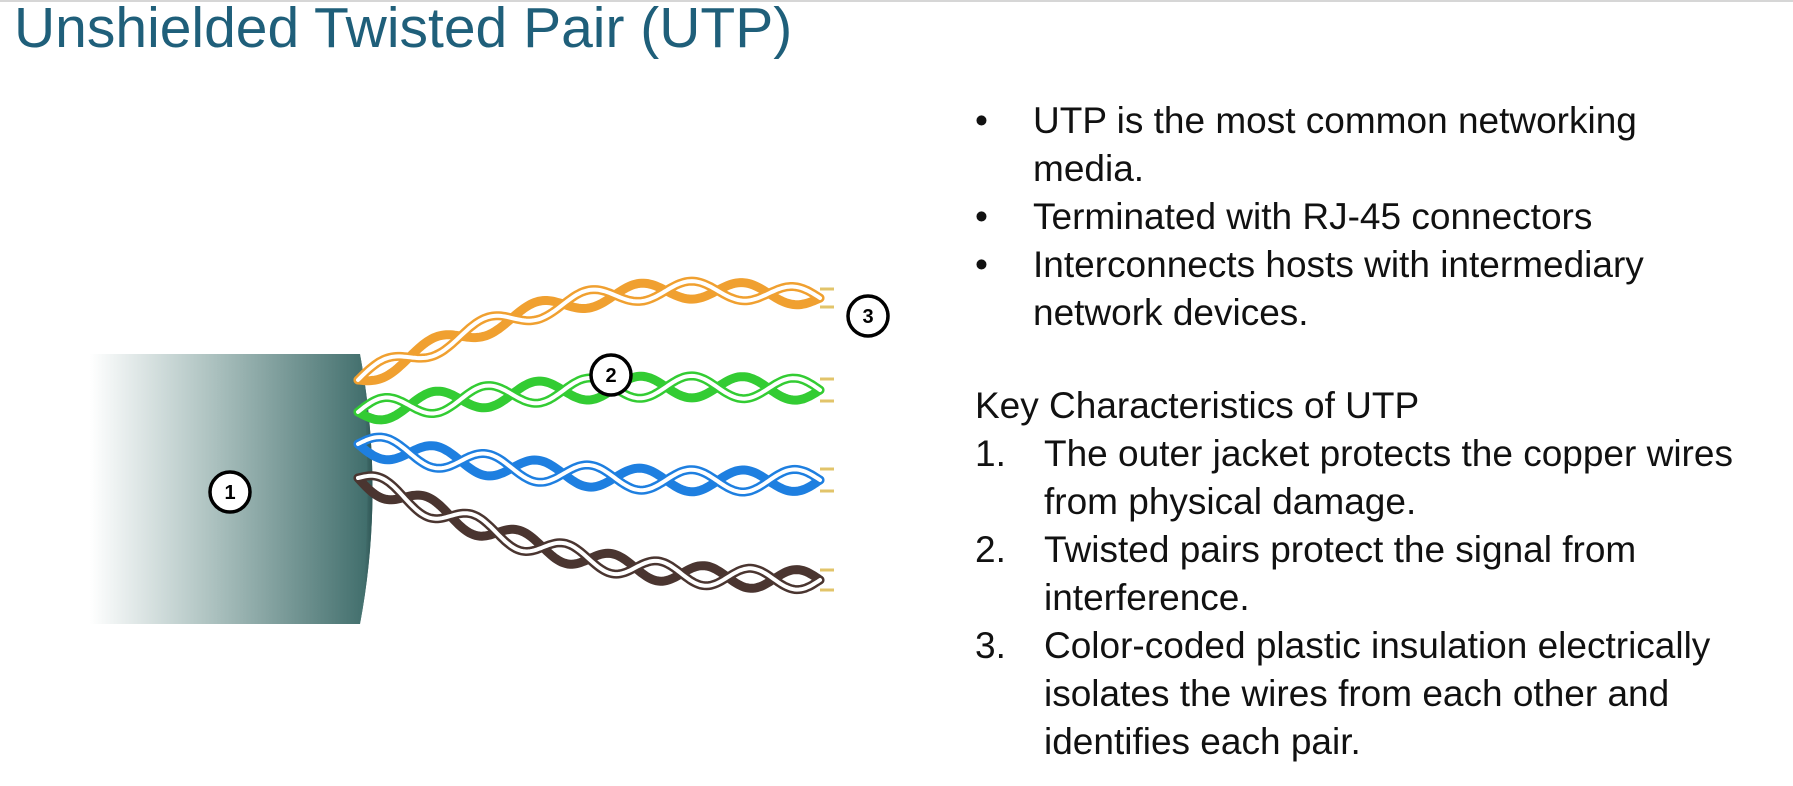  I want to click on callout-2: 2, so click(611, 375).